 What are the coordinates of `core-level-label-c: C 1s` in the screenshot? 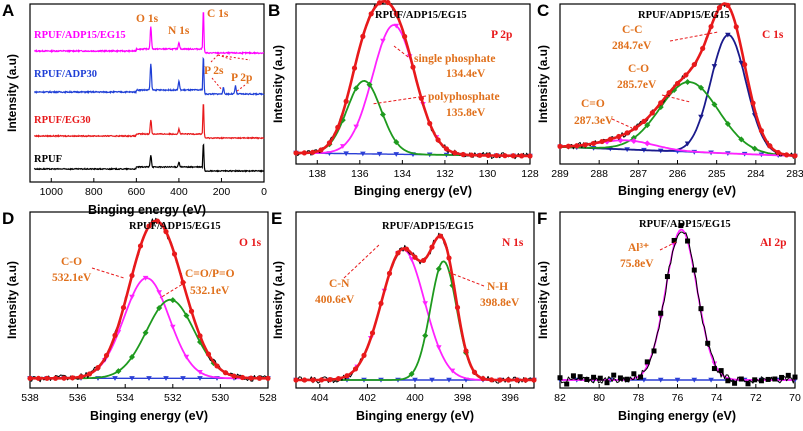 It's located at (773, 35).